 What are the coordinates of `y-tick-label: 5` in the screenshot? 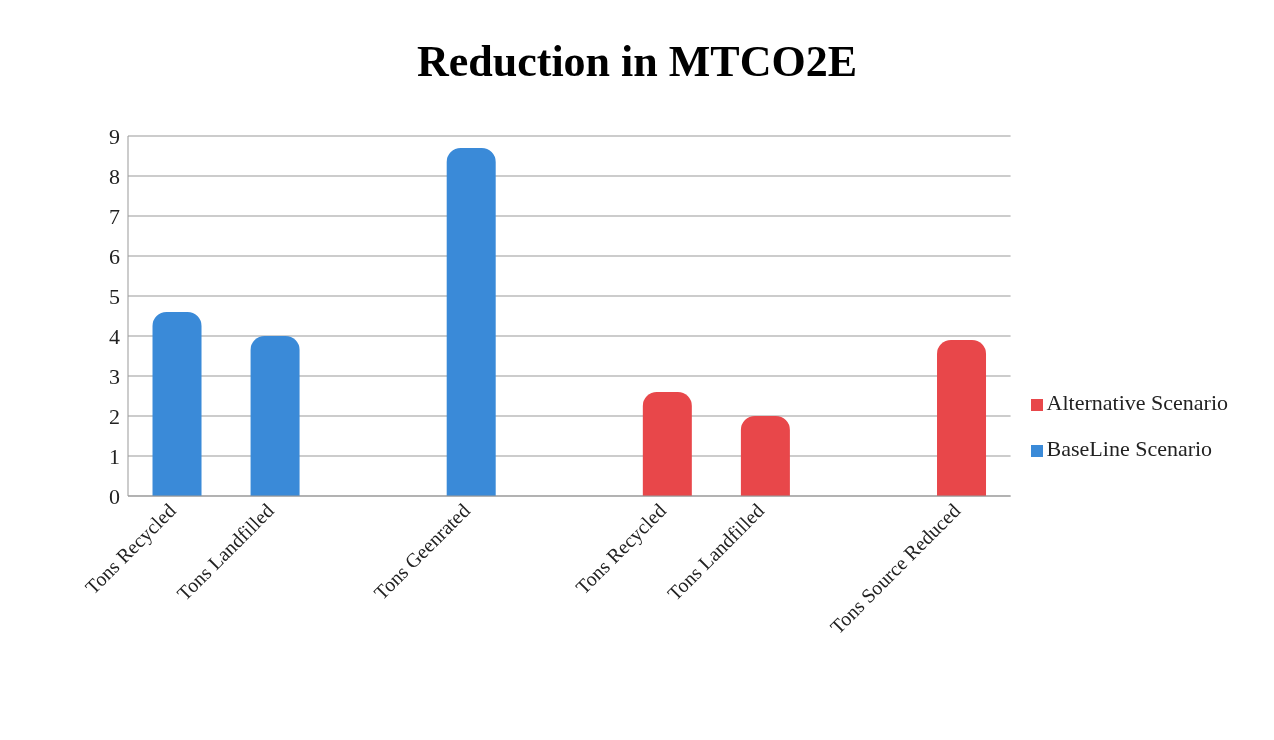 It's located at (114, 296).